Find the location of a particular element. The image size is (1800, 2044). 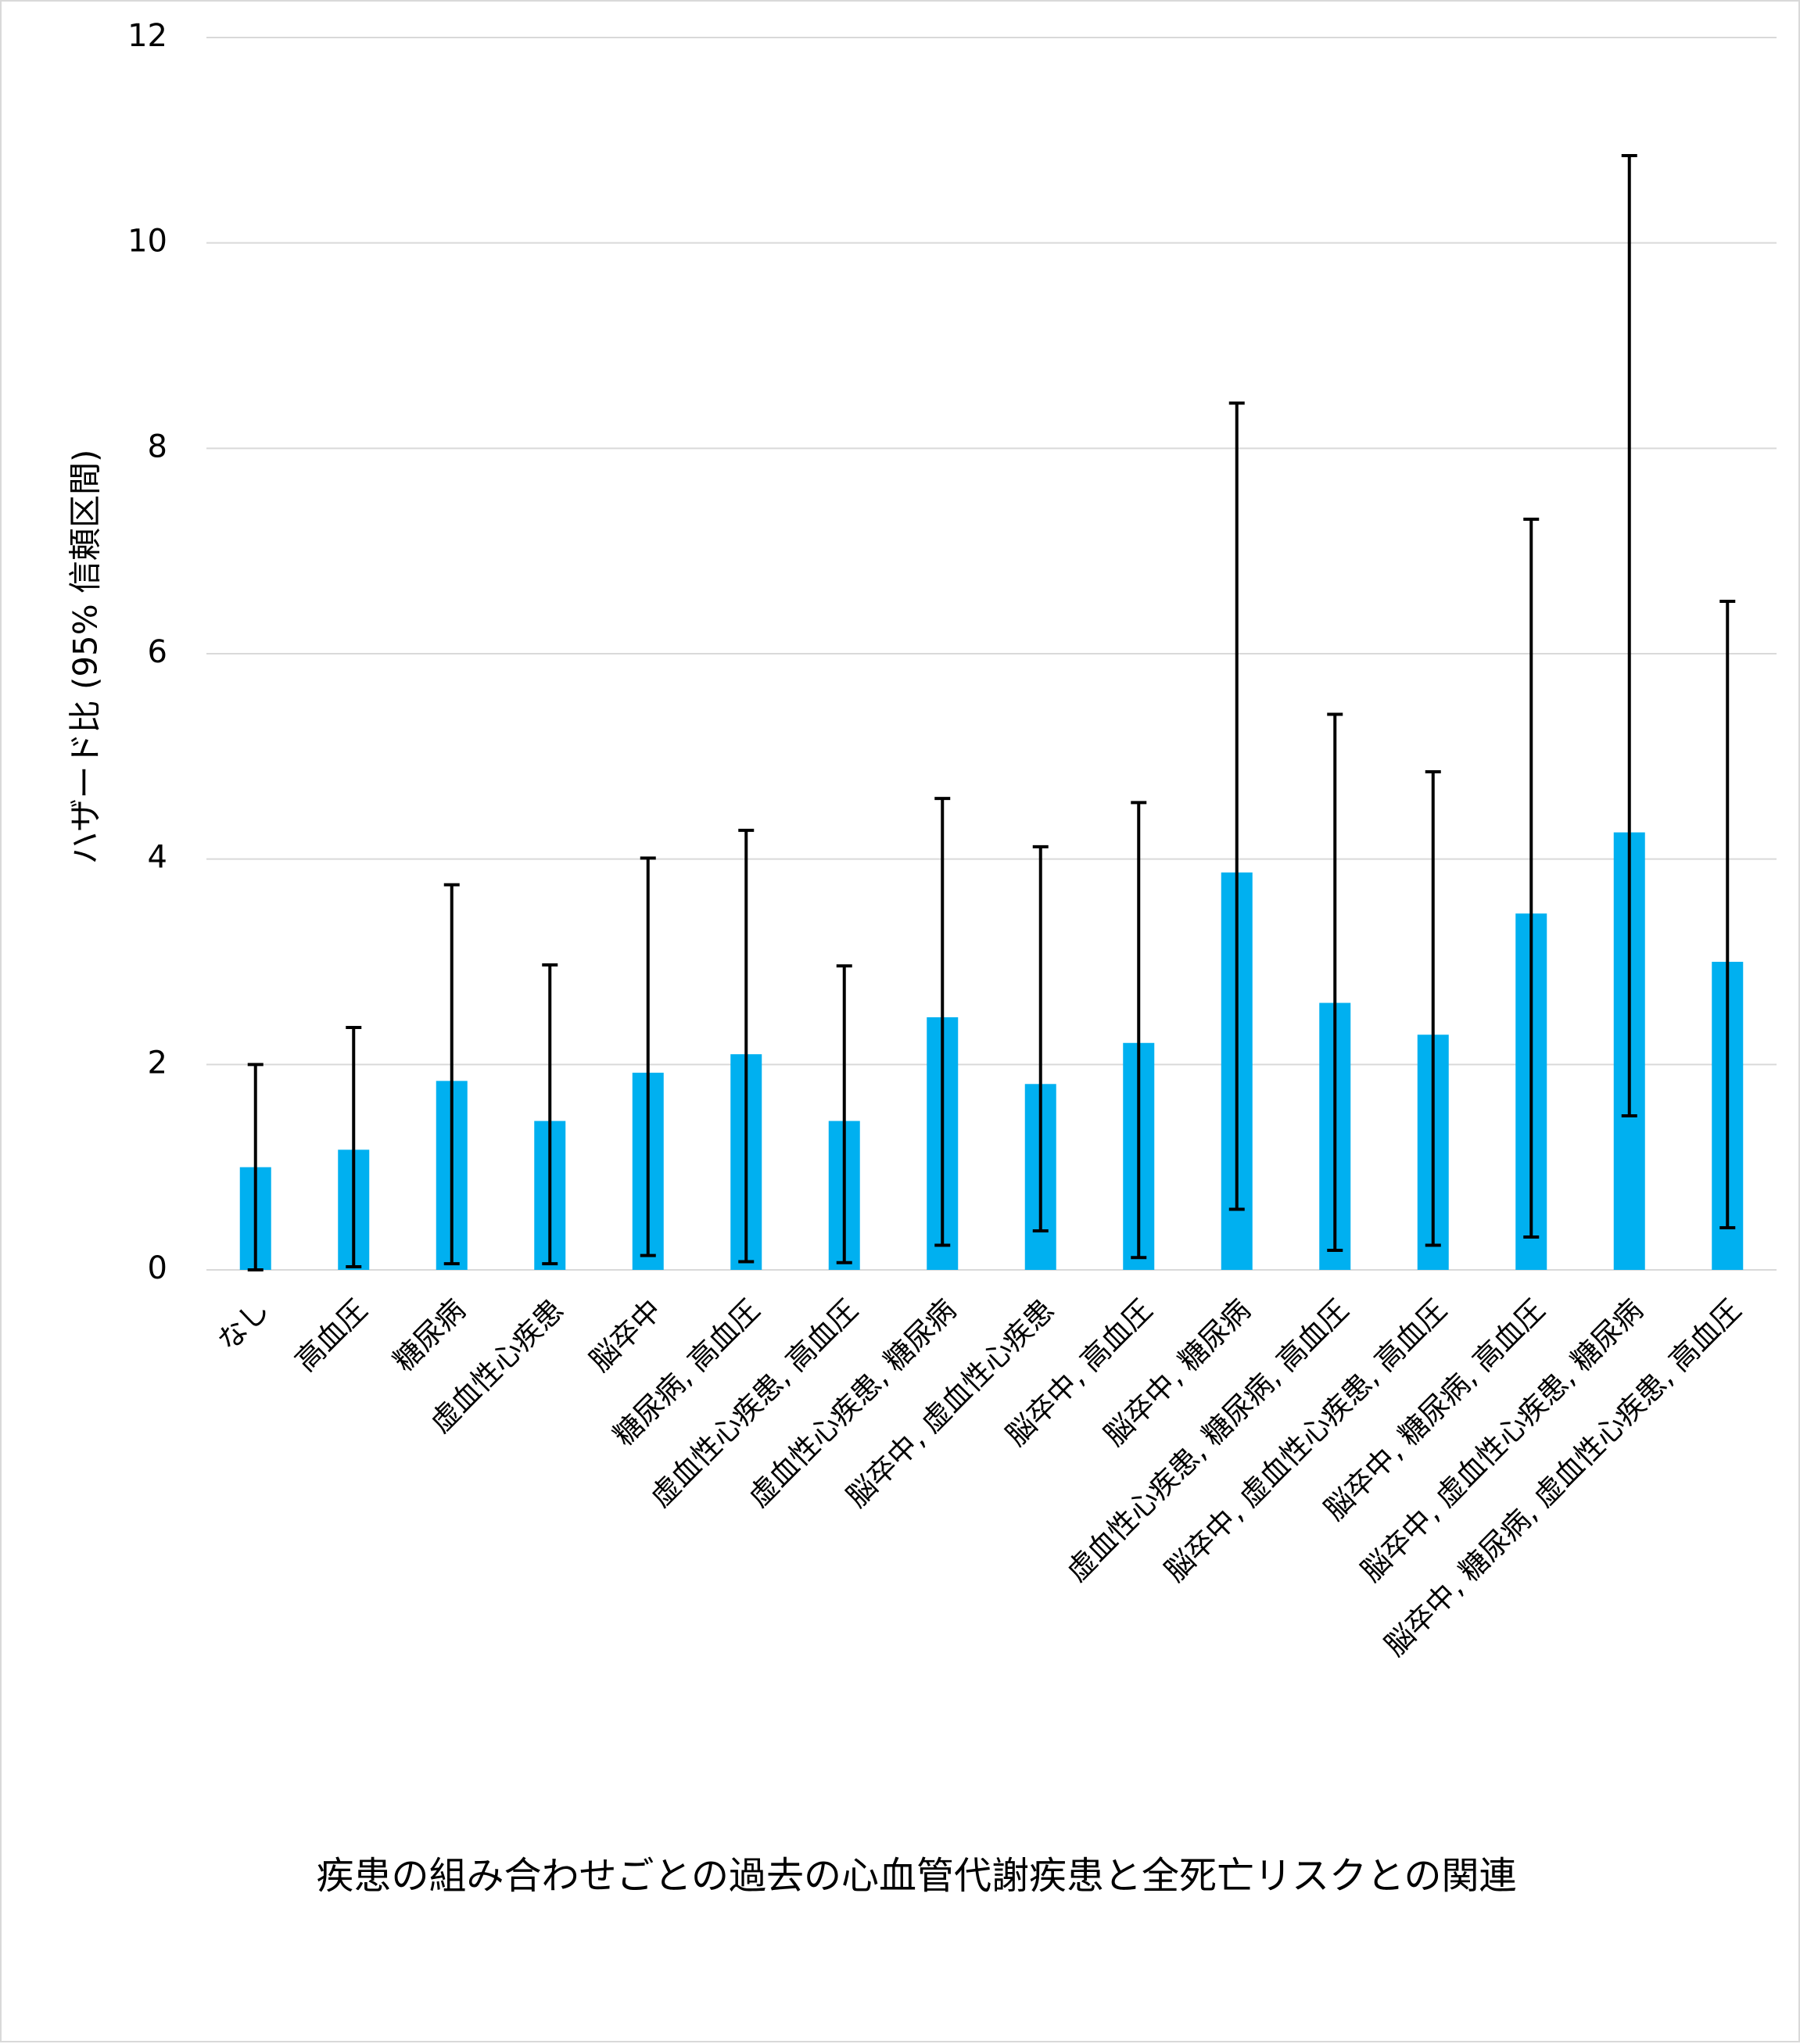

y-tick-label: 12 is located at coordinates (147, 36).